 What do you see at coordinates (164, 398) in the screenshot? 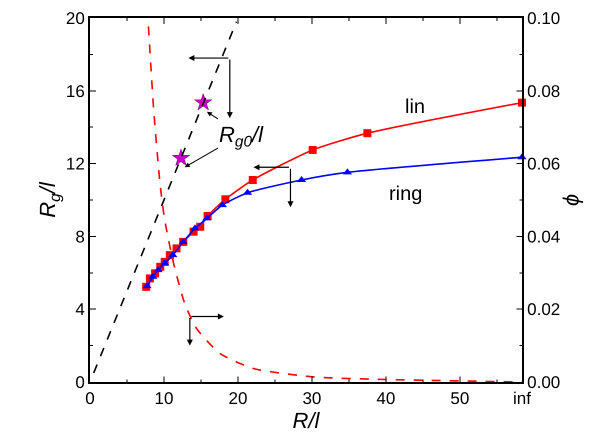
I see `x-tick-label: 10` at bounding box center [164, 398].